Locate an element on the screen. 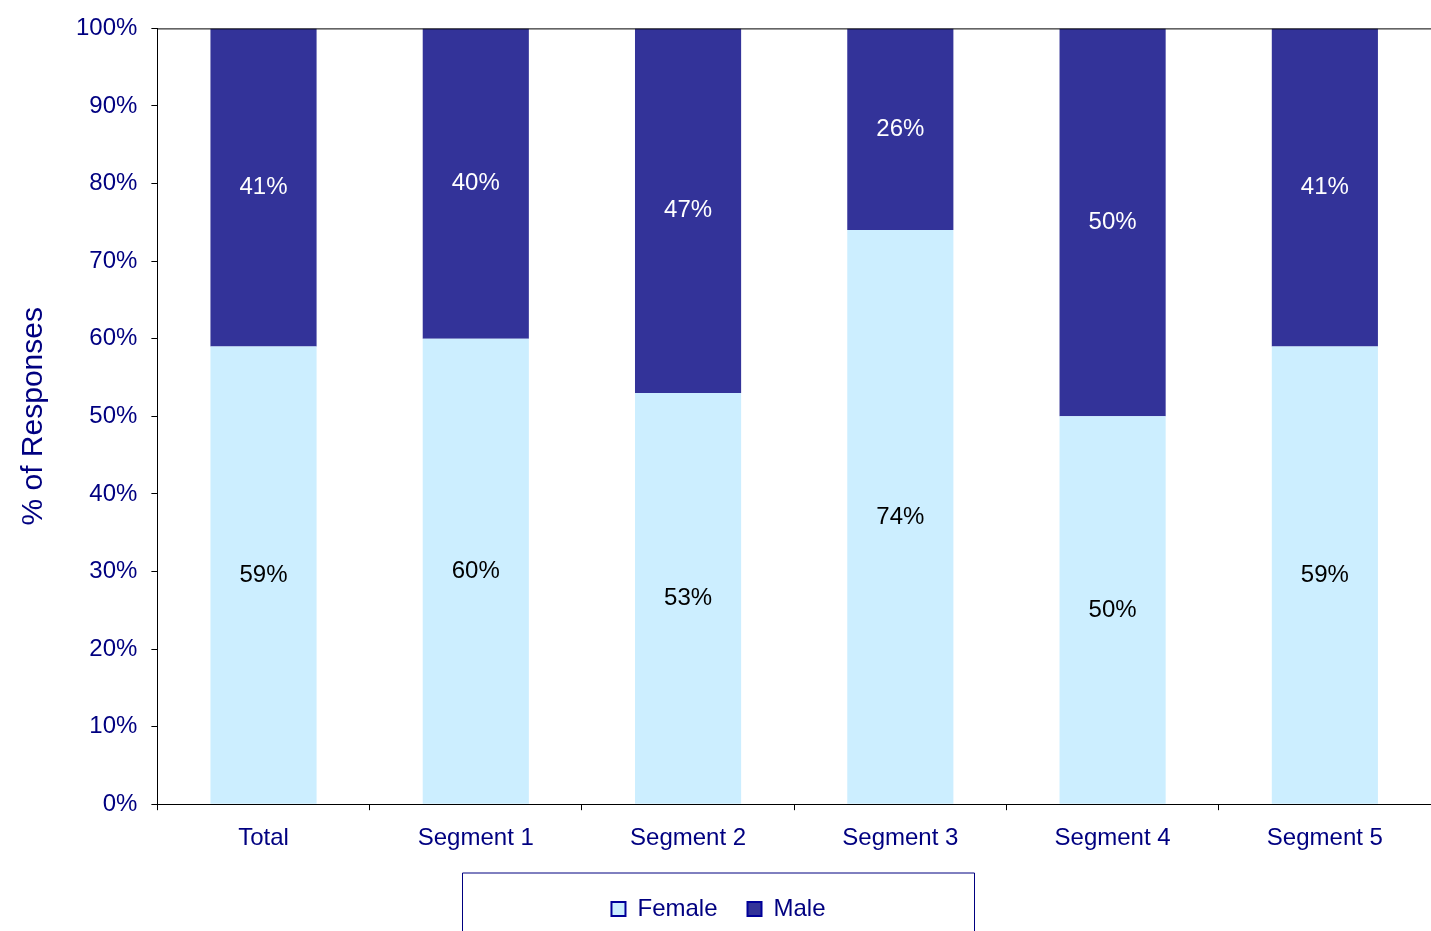 The image size is (1431, 931). data-label: 40% is located at coordinates (475, 182).